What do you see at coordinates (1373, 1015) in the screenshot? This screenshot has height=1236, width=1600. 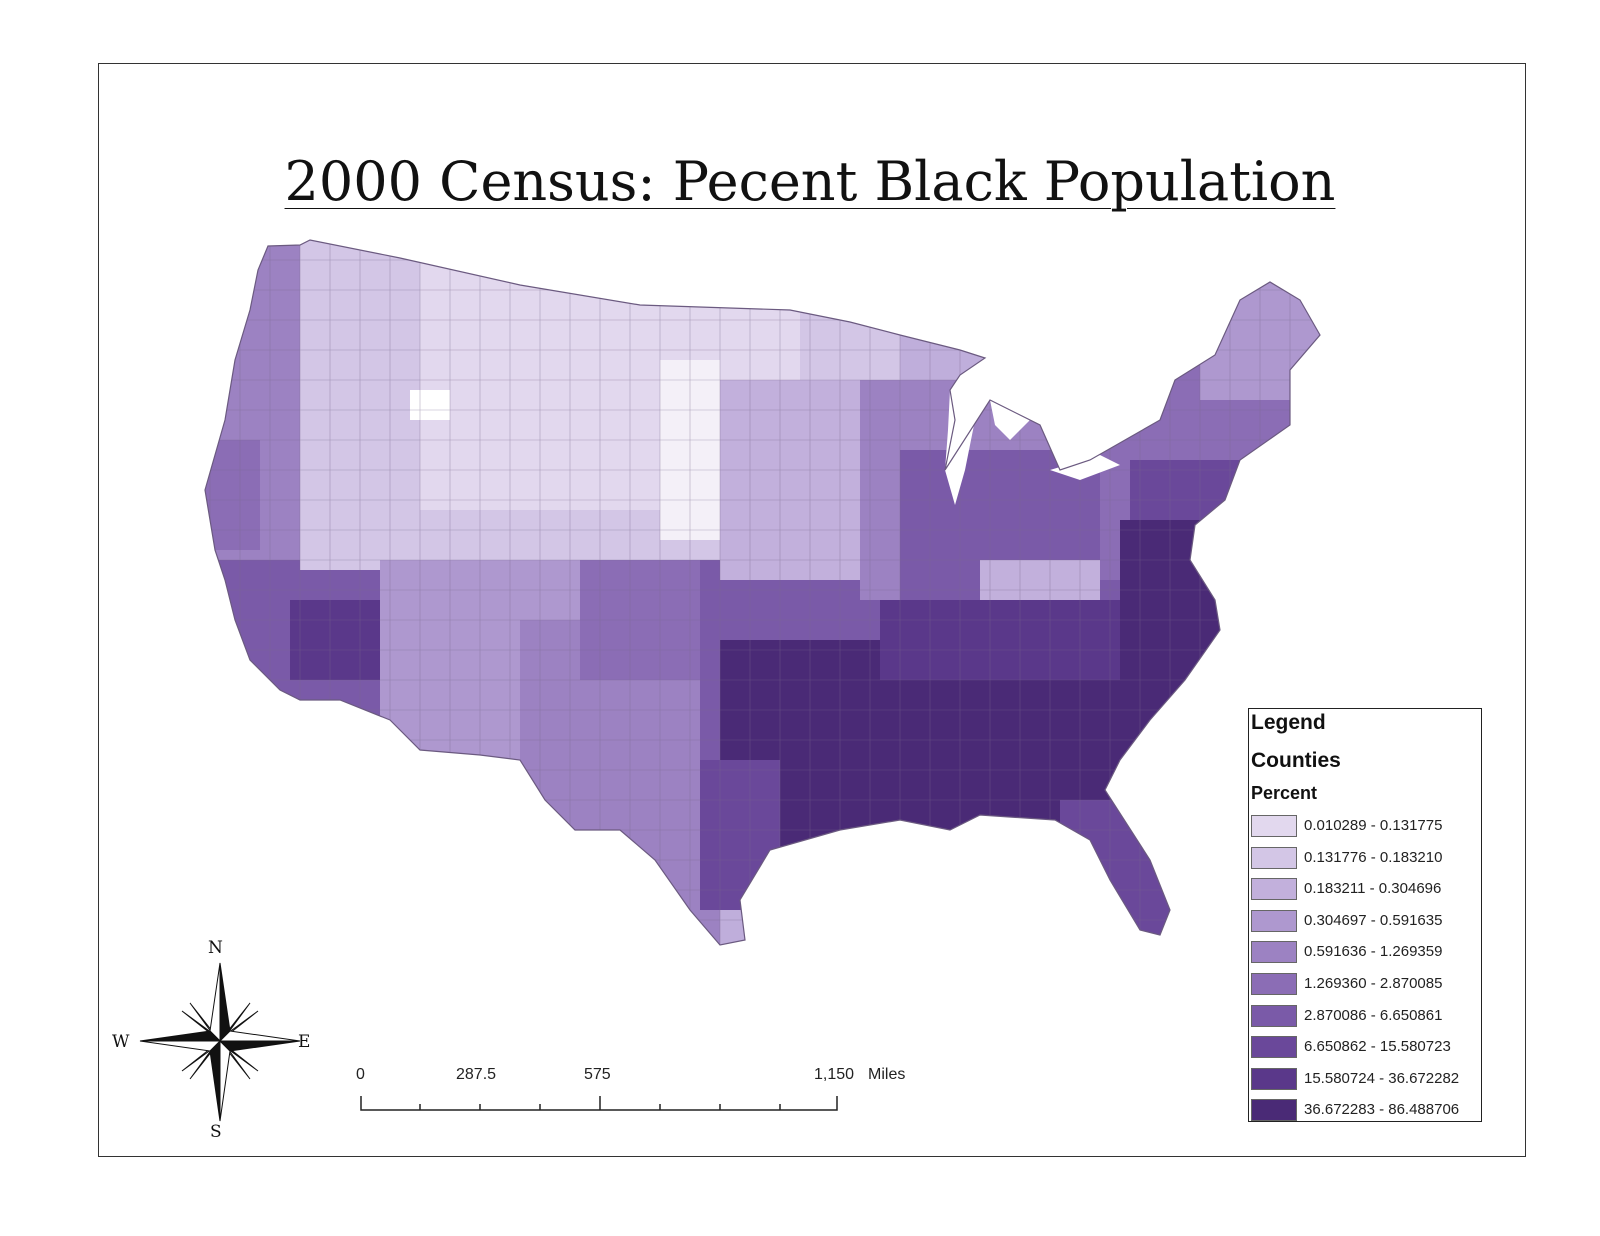 I see `legend-class-label: 2.870086 - 6.650861` at bounding box center [1373, 1015].